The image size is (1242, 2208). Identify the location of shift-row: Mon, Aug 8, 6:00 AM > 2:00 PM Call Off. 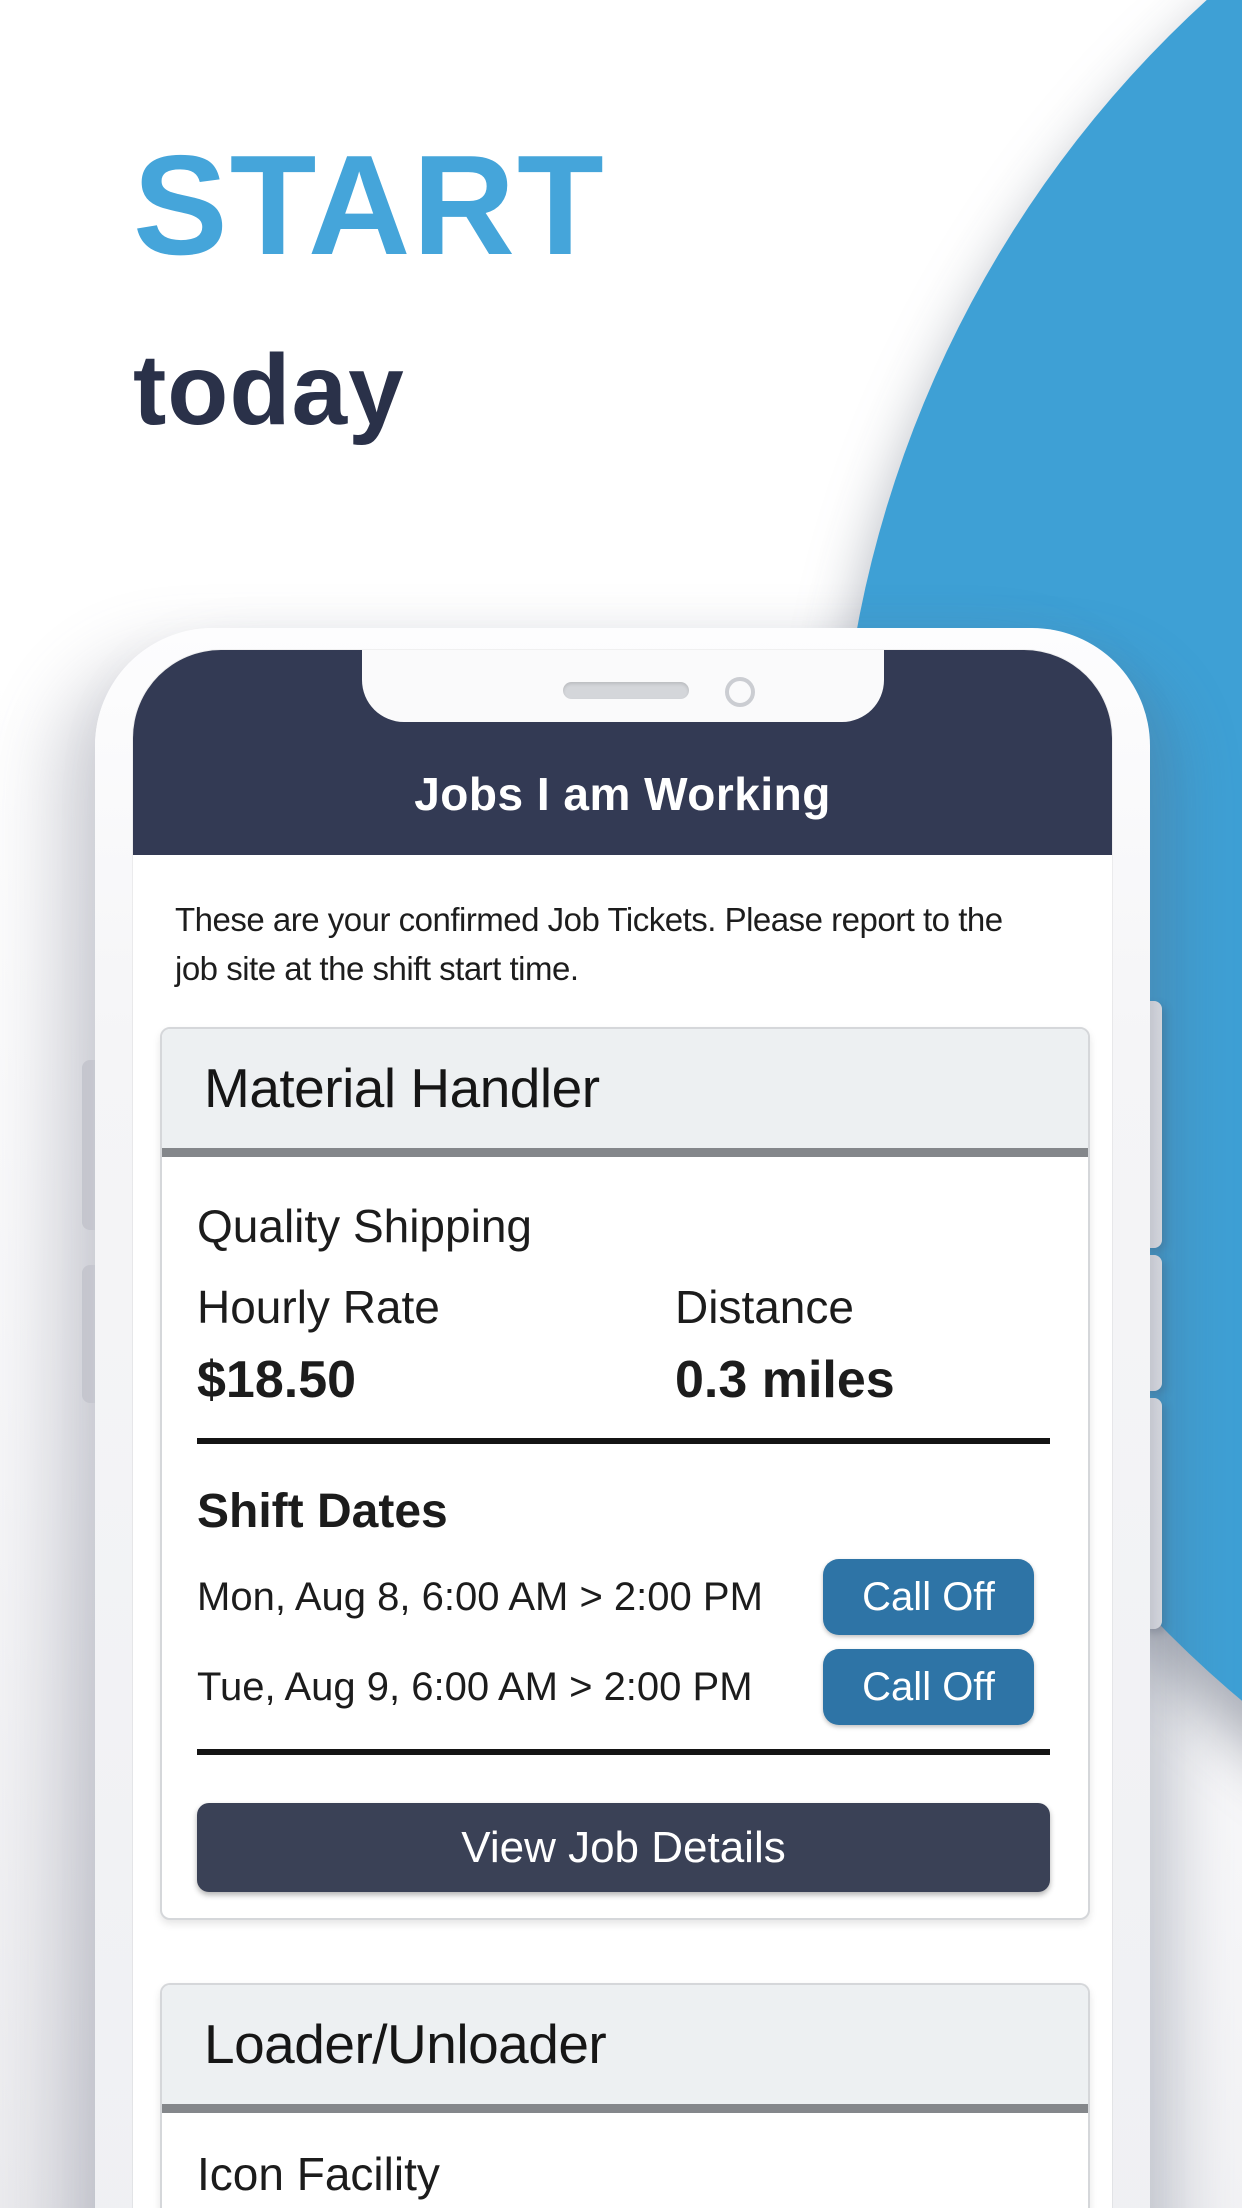
(623, 1597).